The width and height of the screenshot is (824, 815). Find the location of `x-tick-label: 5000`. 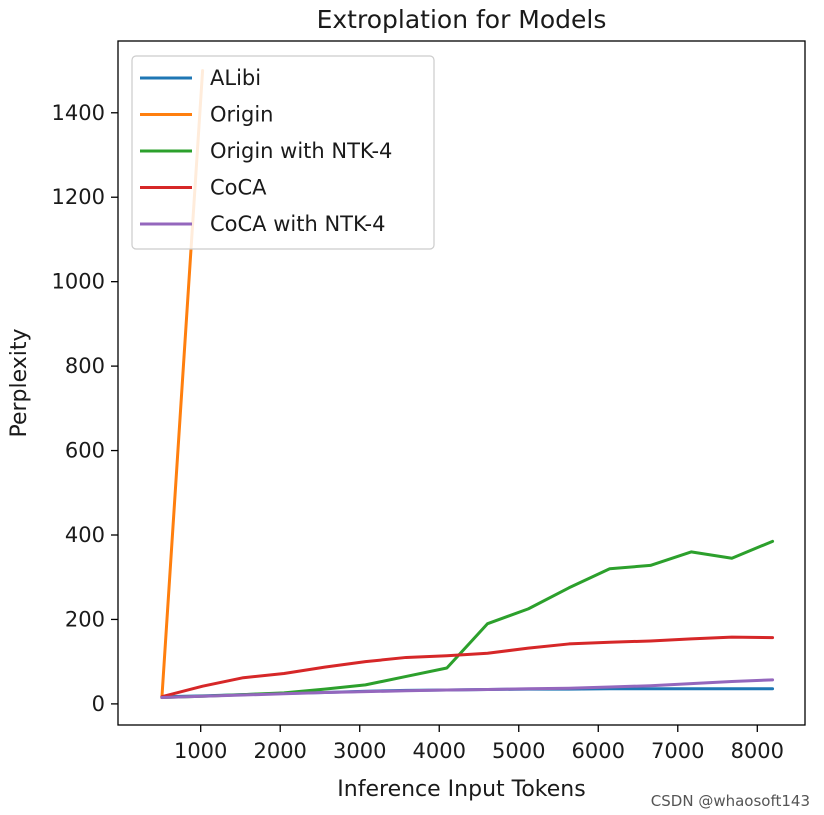

x-tick-label: 5000 is located at coordinates (518, 751).